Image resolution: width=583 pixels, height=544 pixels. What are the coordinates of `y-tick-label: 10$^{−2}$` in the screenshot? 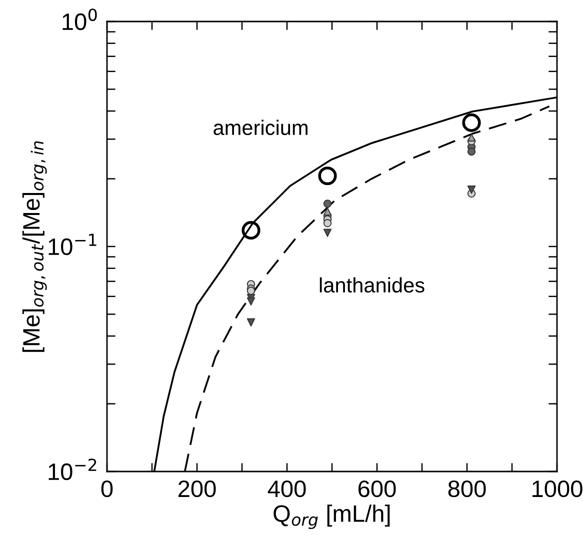 It's located at (72, 469).